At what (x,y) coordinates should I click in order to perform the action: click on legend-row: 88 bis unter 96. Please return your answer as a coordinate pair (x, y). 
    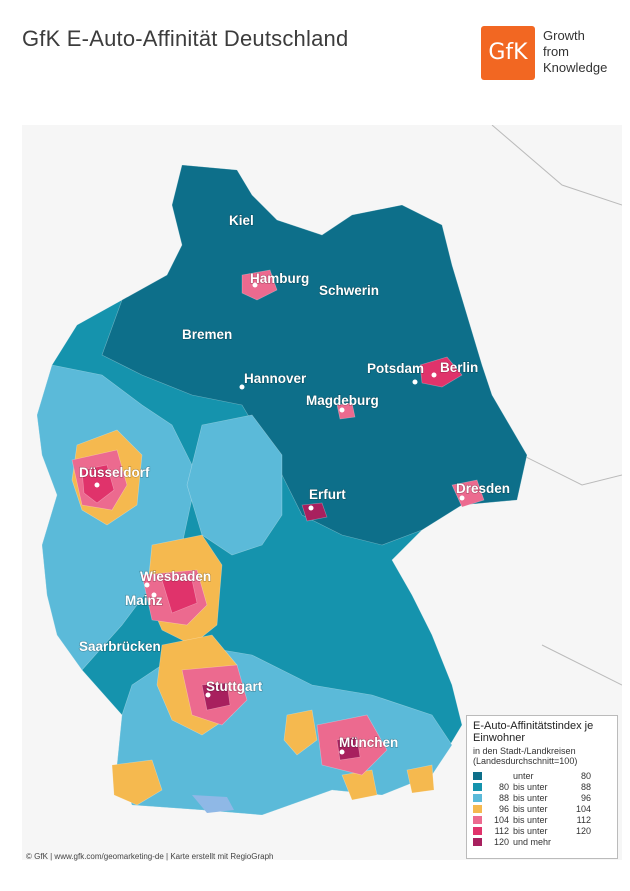
    Looking at the image, I should click on (543, 798).